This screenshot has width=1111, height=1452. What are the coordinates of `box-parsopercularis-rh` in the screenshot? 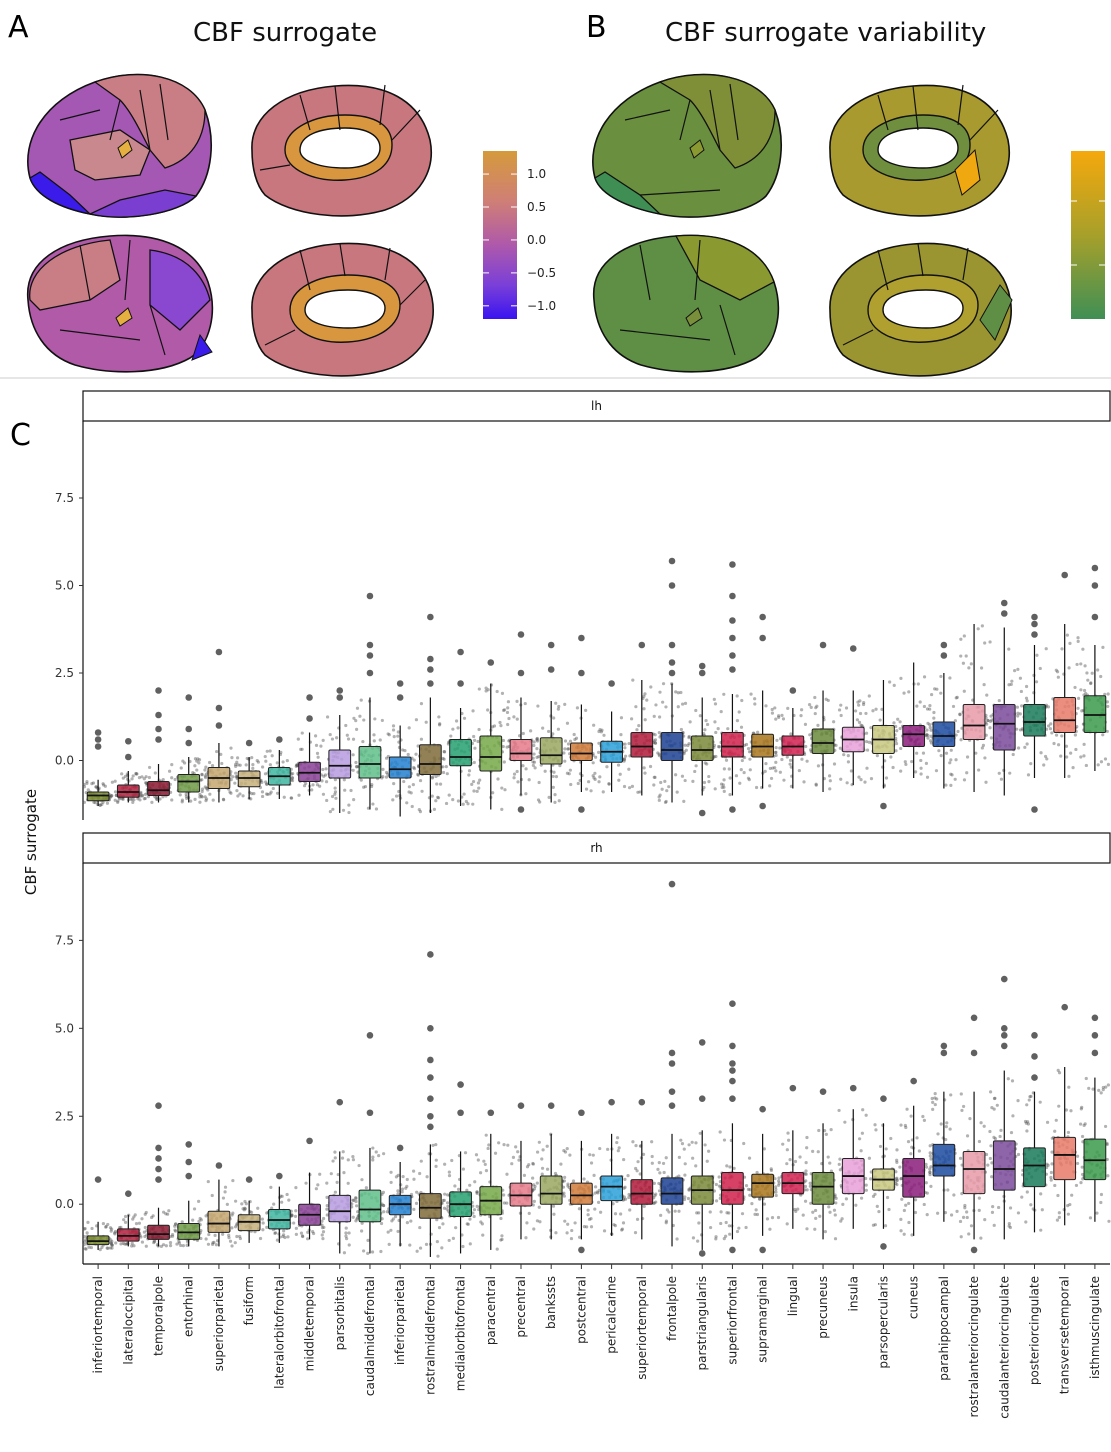 It's located at (883, 1172).